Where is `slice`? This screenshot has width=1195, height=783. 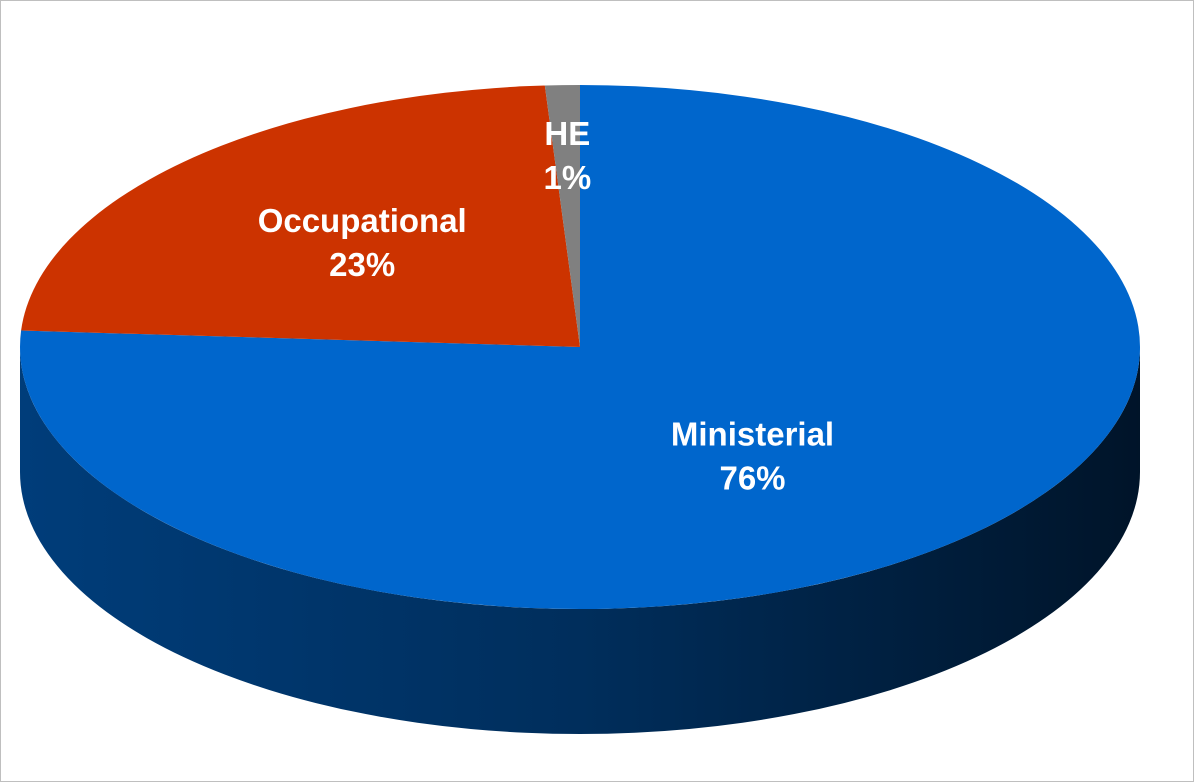
slice is located at coordinates (562, 216).